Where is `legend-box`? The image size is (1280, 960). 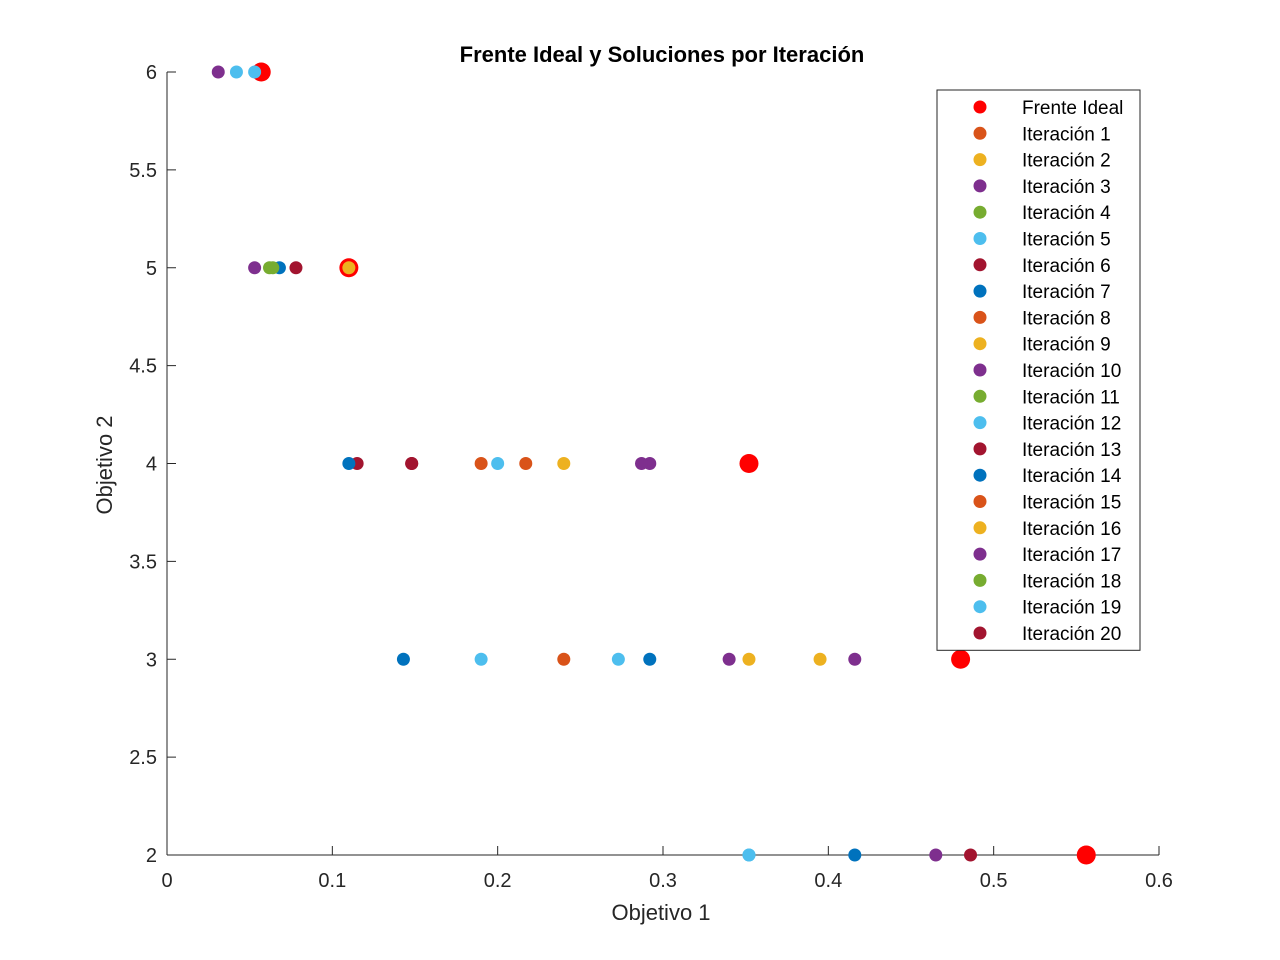 legend-box is located at coordinates (1038, 370).